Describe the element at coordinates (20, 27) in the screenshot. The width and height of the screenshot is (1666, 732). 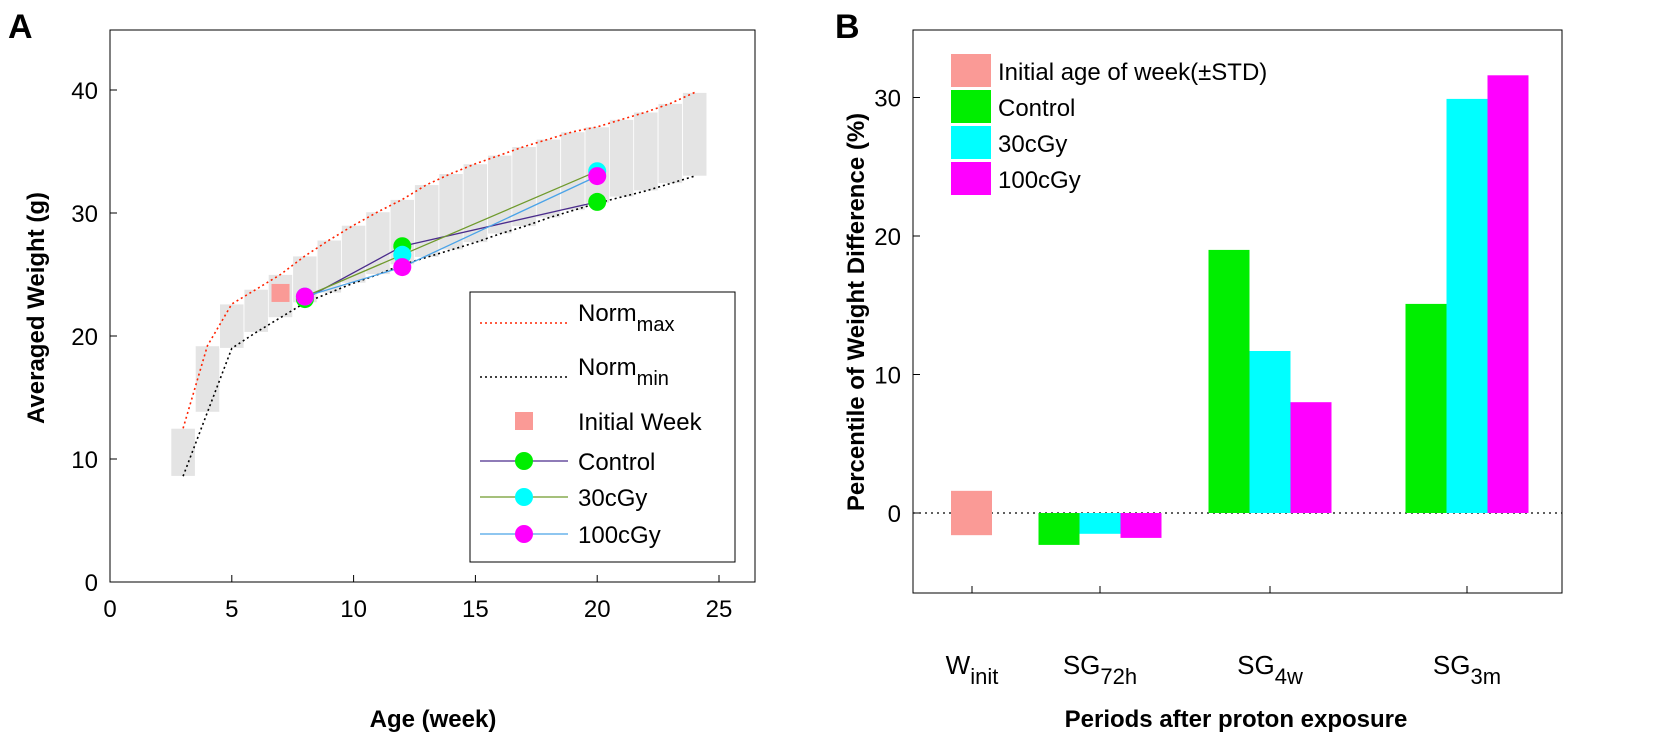
I see `panel-a-label: A` at that location.